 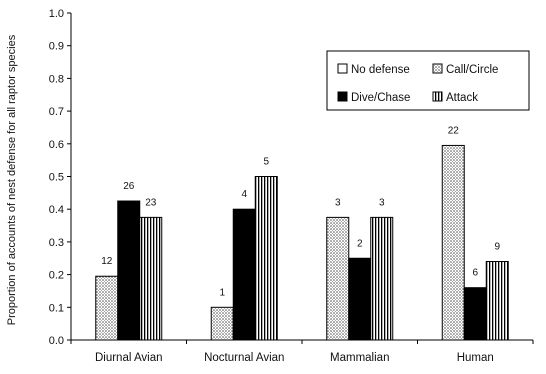 I want to click on legend-swatch-attack, so click(x=437, y=96).